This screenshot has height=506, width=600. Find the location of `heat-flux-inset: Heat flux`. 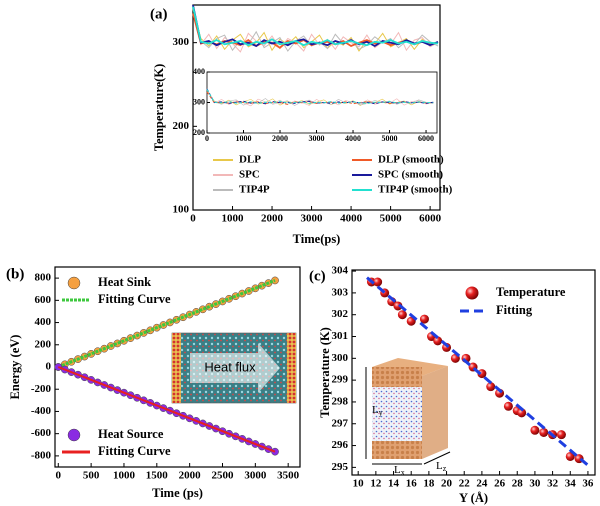

heat-flux-inset: Heat flux is located at coordinates (234, 368).